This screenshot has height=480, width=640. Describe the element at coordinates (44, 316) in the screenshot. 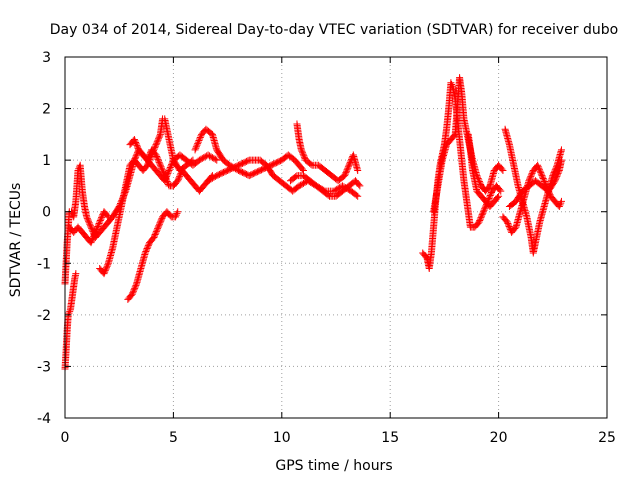

I see `y-tick-label: -2` at that location.